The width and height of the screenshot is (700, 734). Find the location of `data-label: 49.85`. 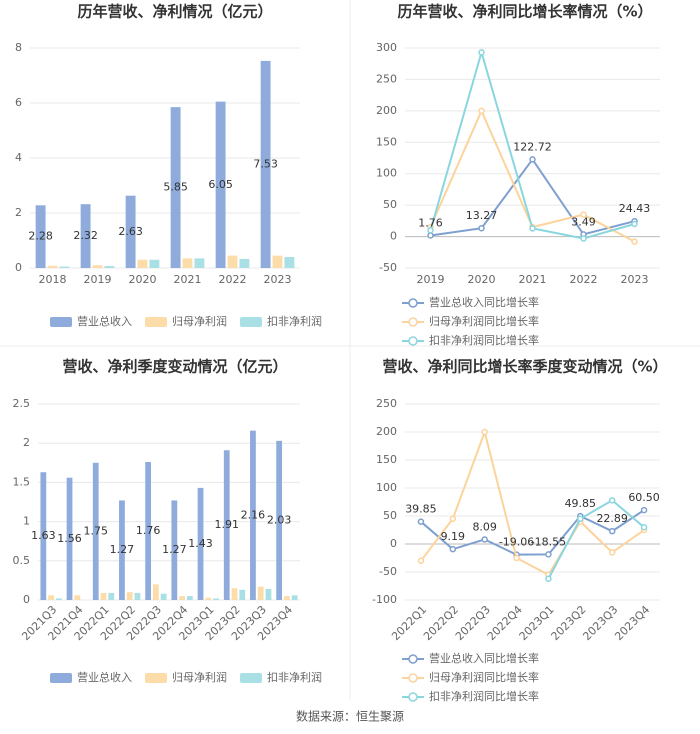

data-label: 49.85 is located at coordinates (581, 503).